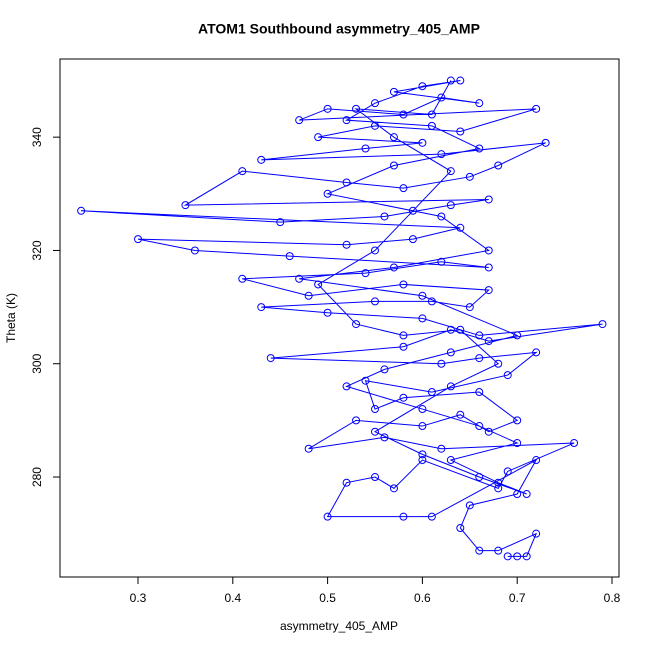  Describe the element at coordinates (37, 363) in the screenshot. I see `y-tick-label: 300` at that location.